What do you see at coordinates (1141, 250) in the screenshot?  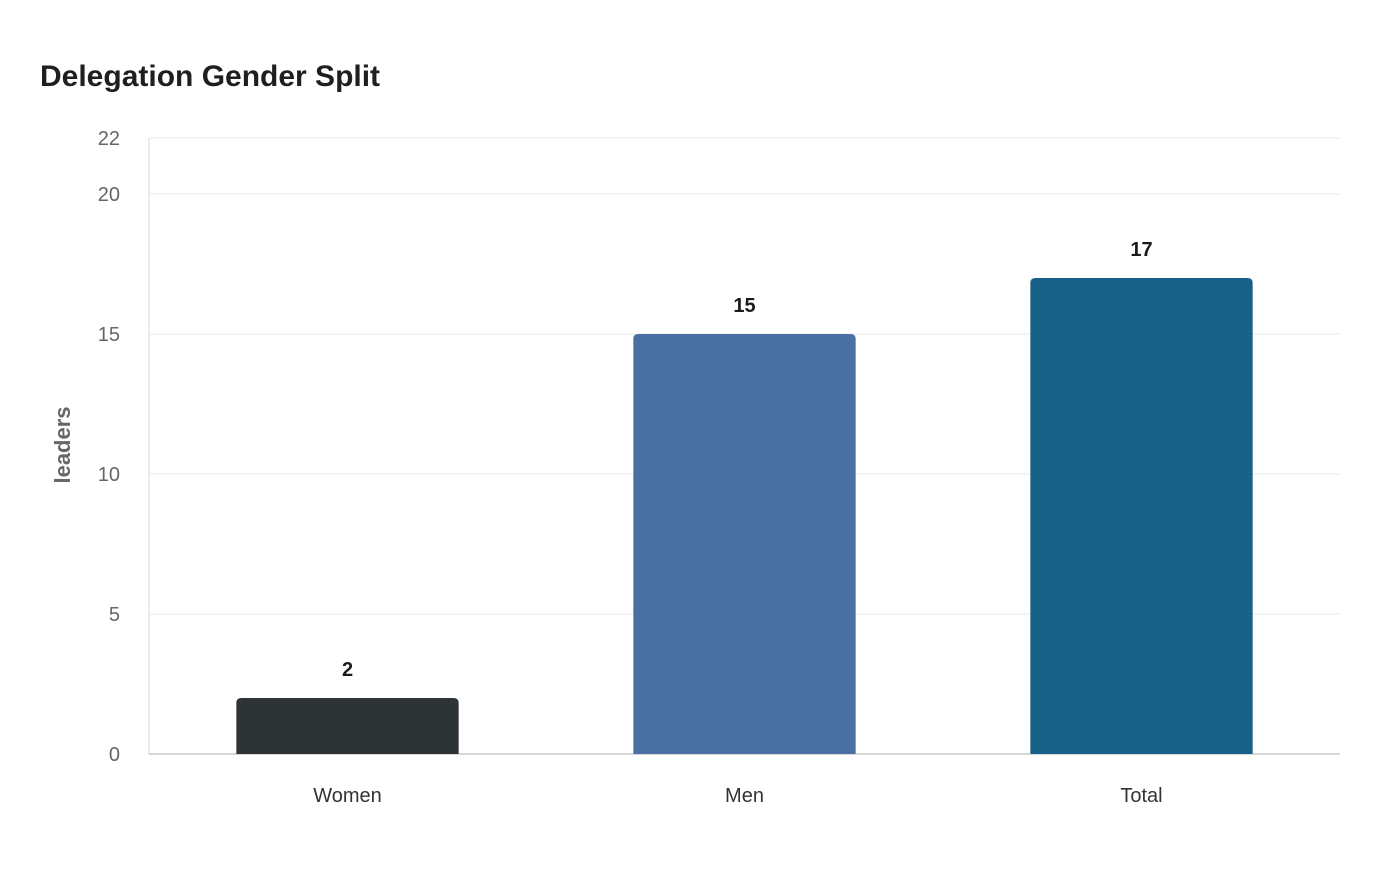 I see `value-label-total: 17` at bounding box center [1141, 250].